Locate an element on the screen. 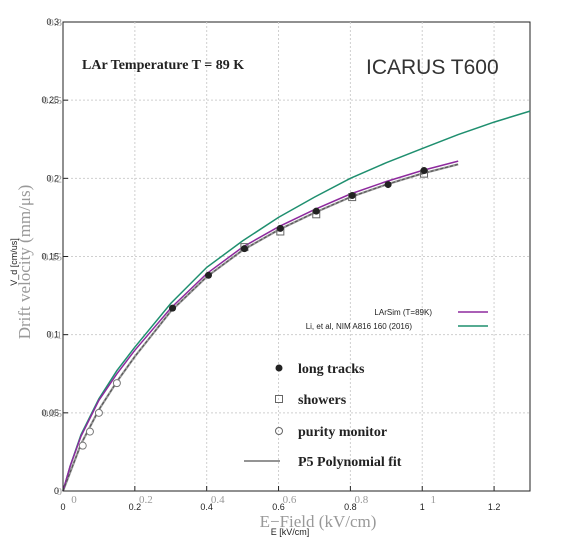  y-tick-label-a-0: 0 is located at coordinates (56, 491).